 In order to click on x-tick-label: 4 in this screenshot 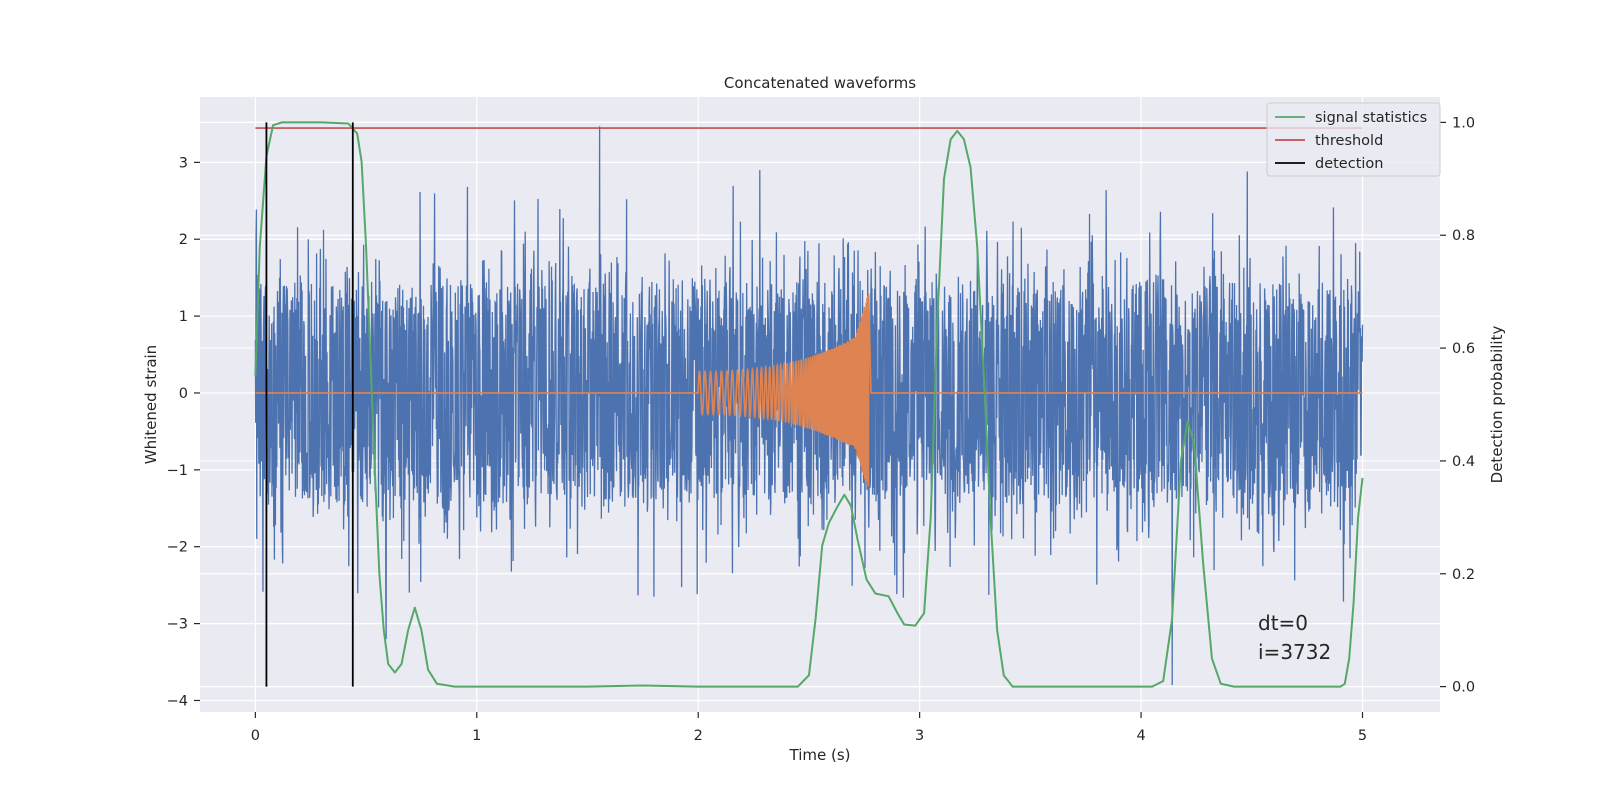, I will do `click(1140, 736)`.